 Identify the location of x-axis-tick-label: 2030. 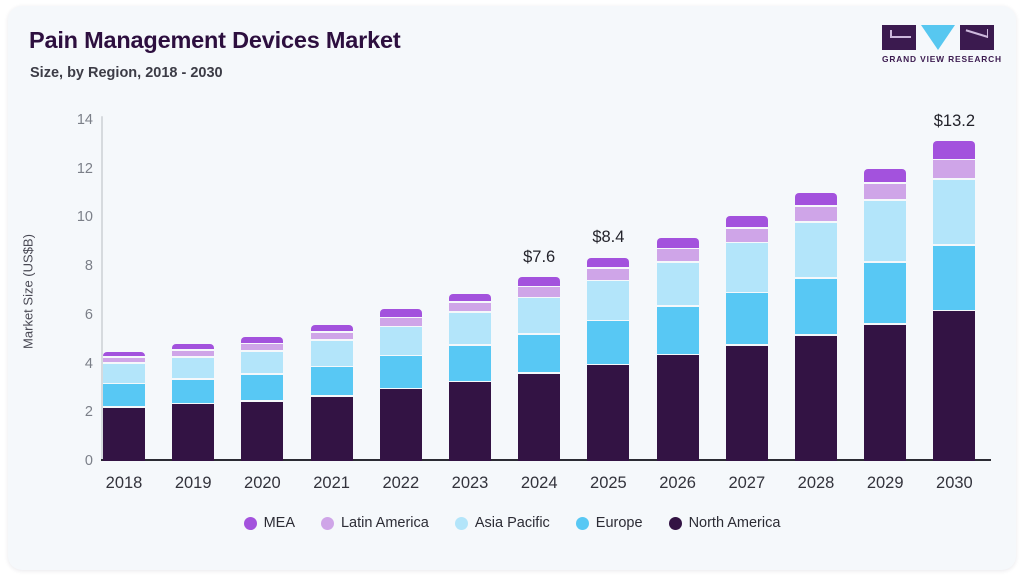
(954, 483).